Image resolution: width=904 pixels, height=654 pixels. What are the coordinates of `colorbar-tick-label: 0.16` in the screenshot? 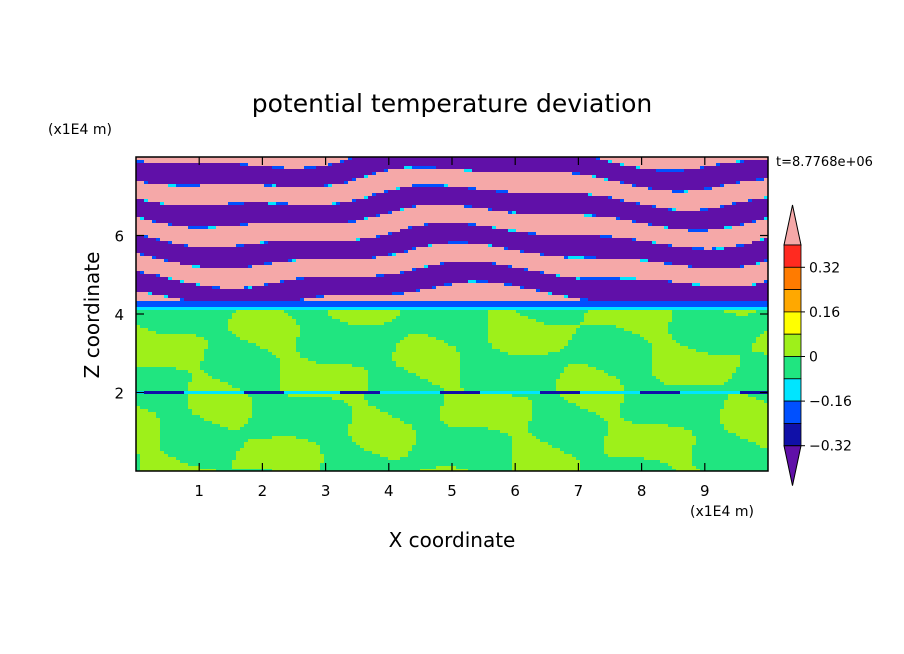 It's located at (824, 313).